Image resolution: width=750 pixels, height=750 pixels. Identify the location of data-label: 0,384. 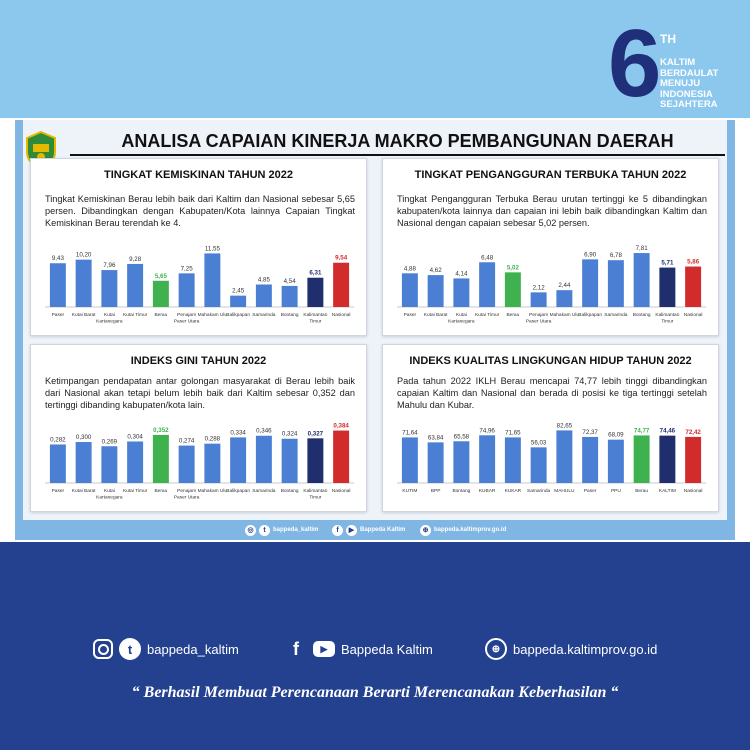
(341, 426).